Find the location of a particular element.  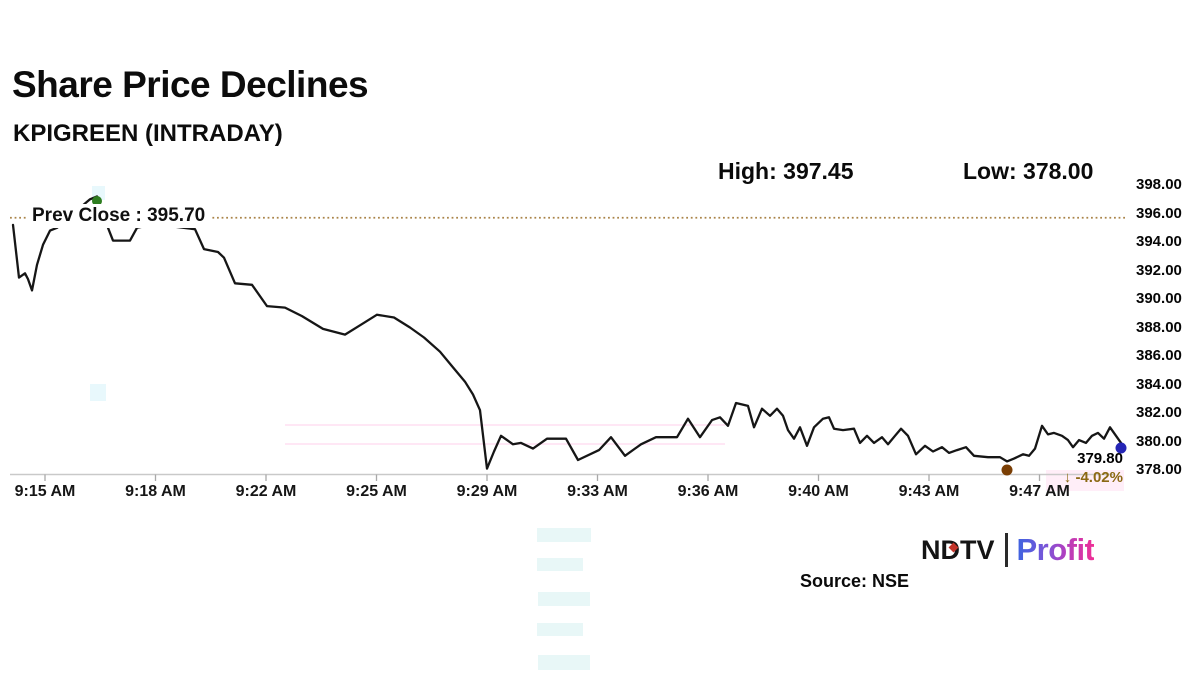

x-axis-label: 9:22 AM is located at coordinates (266, 491).